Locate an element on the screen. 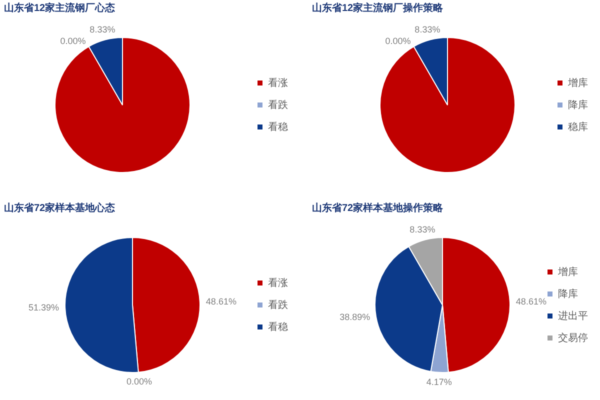 The width and height of the screenshot is (600, 400). data-label: 38.89% is located at coordinates (355, 317).